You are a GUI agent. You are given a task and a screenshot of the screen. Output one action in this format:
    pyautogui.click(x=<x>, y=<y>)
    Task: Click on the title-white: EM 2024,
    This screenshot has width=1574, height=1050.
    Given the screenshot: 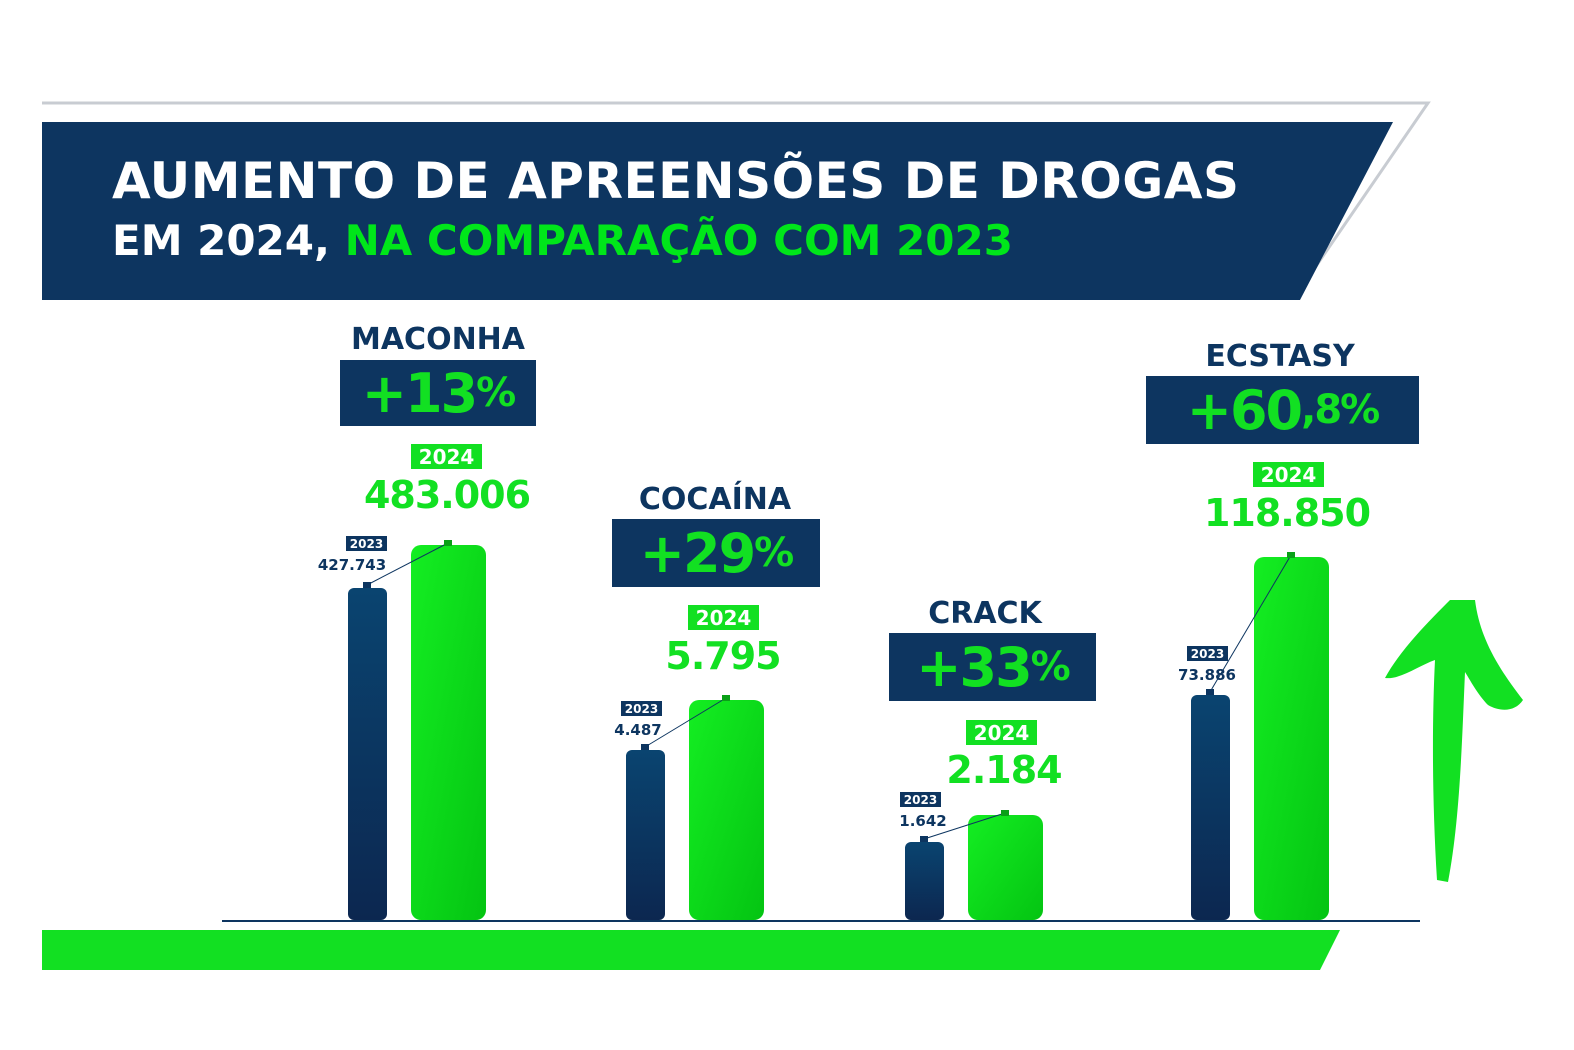 What is the action you would take?
    pyautogui.click(x=221, y=240)
    